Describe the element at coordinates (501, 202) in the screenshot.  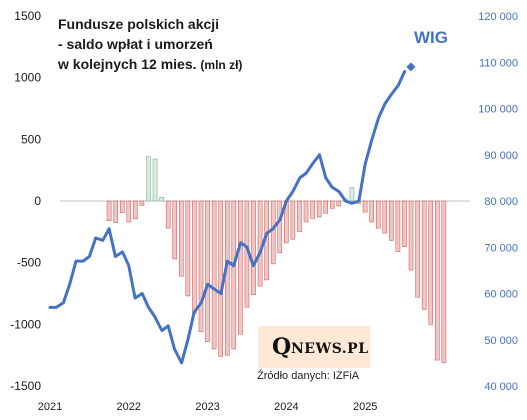
I see `right-tick-label: 80 000` at that location.